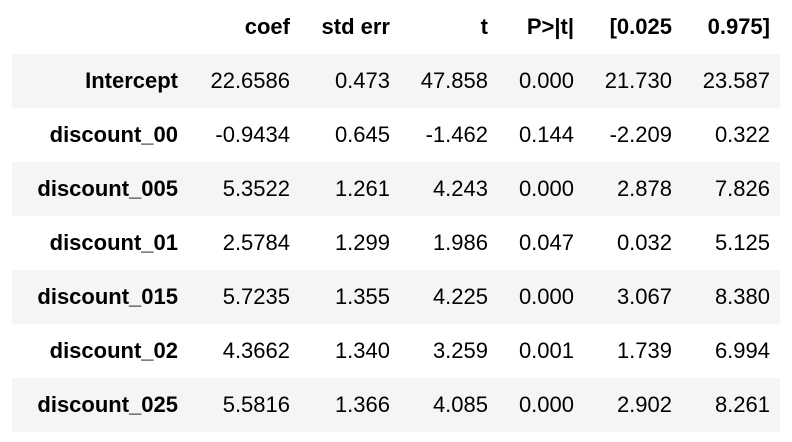 The height and width of the screenshot is (442, 792). Describe the element at coordinates (731, 135) in the screenshot. I see `cell-ci-upper: 0.322` at that location.